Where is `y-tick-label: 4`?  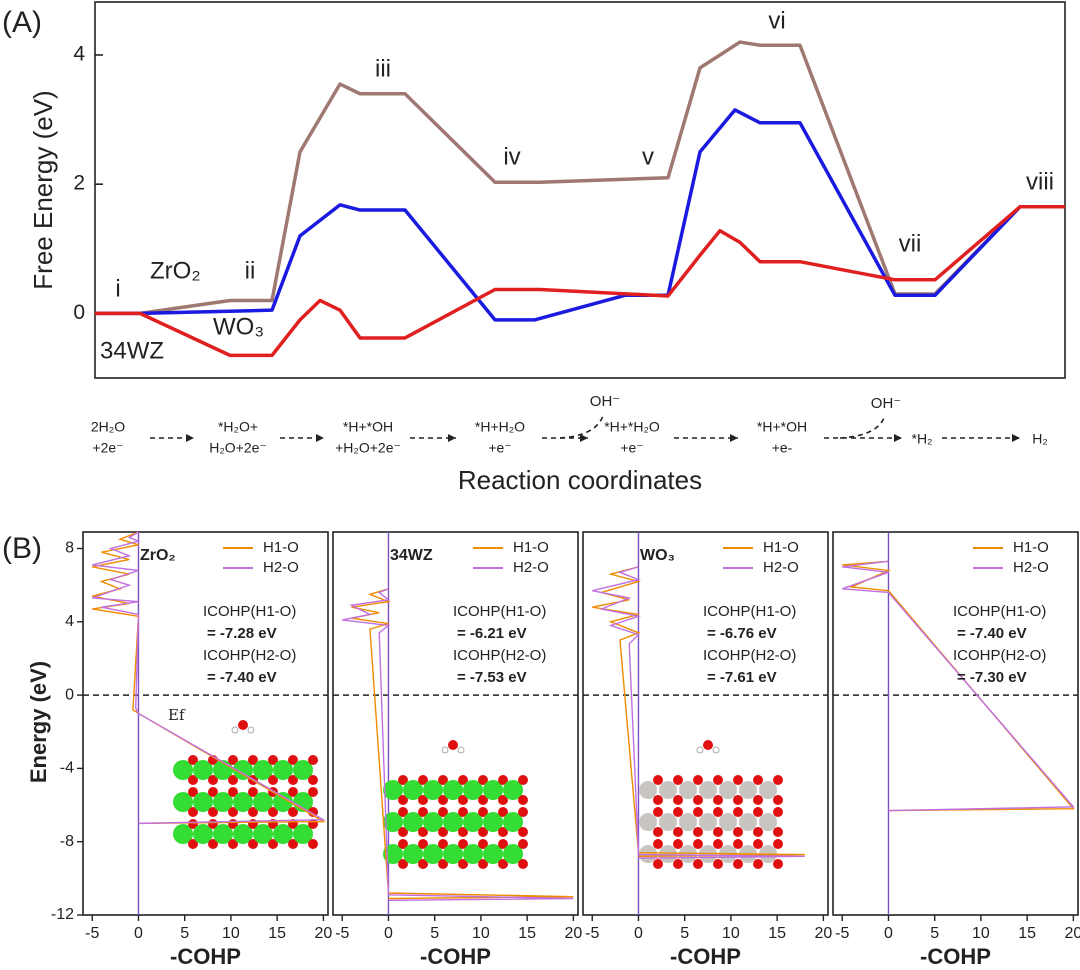
y-tick-label: 4 is located at coordinates (79, 54).